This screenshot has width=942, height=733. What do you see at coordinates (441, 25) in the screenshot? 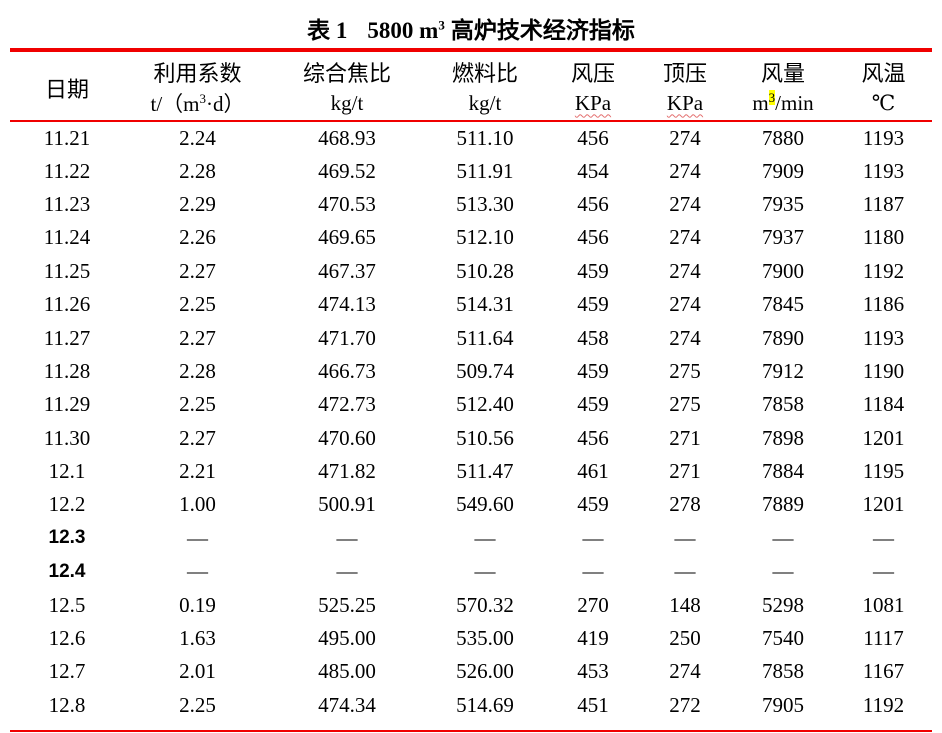
I see `title-superscript: 3` at bounding box center [441, 25].